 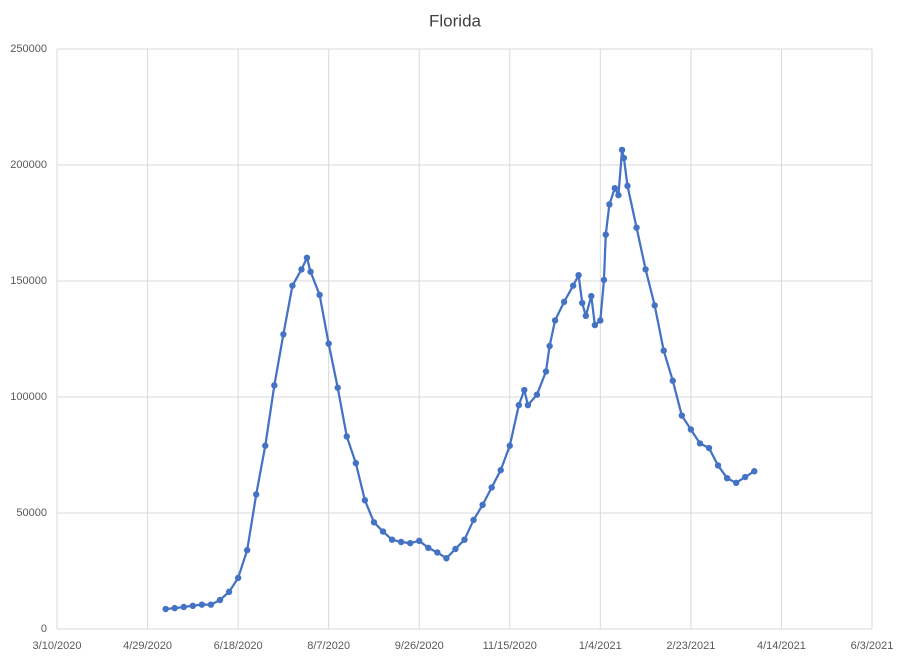 What do you see at coordinates (28, 165) in the screenshot?
I see `y-tick-label: 200000` at bounding box center [28, 165].